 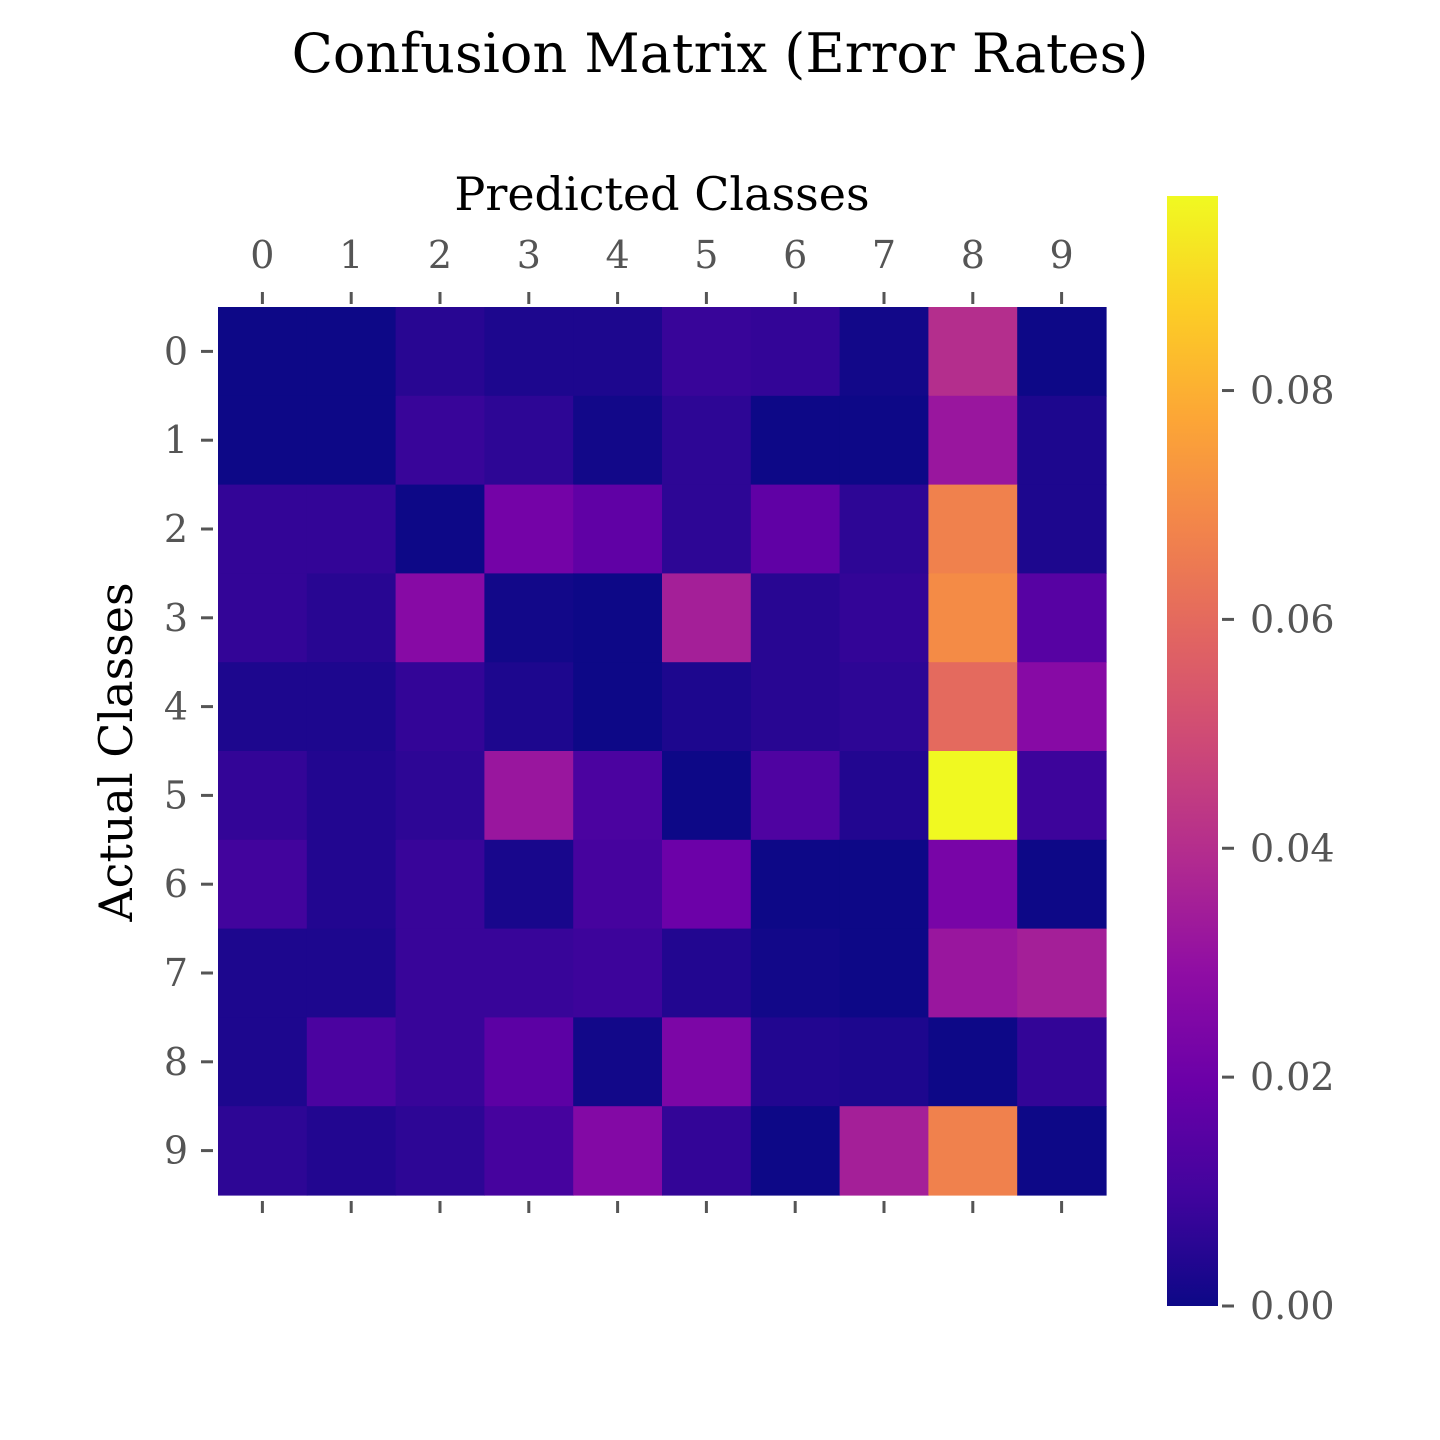 What do you see at coordinates (176, 795) in the screenshot?
I see `y-tick-label: 5` at bounding box center [176, 795].